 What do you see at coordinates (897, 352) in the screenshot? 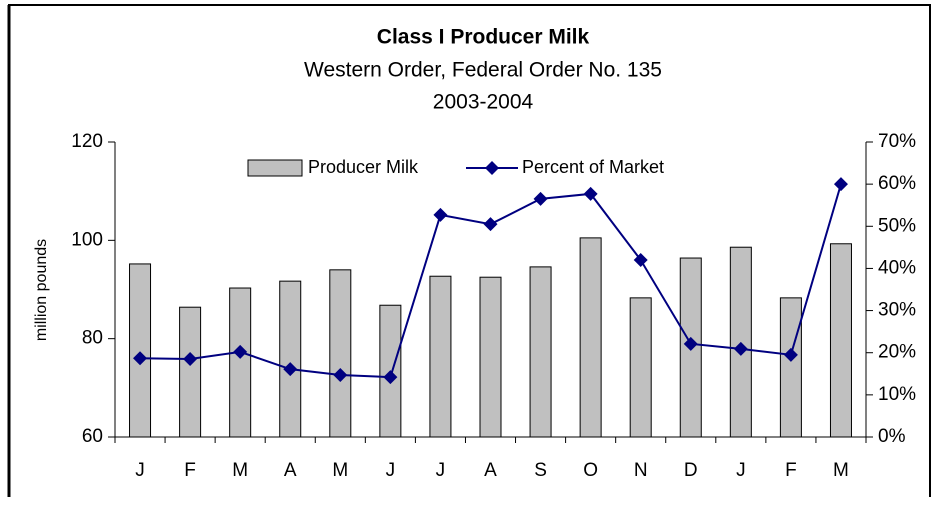
I see `y2-tick-label: 20%` at bounding box center [897, 352].